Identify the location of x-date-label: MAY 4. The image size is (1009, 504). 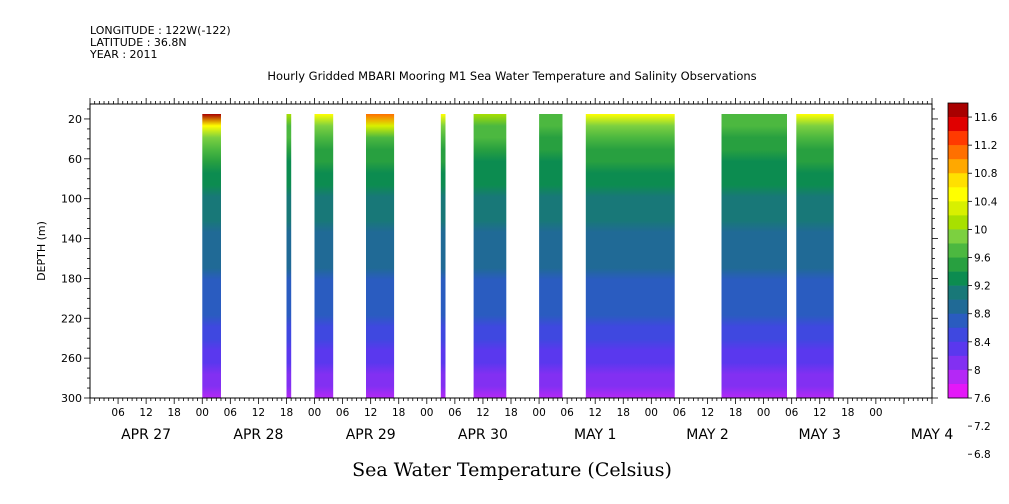
(932, 435).